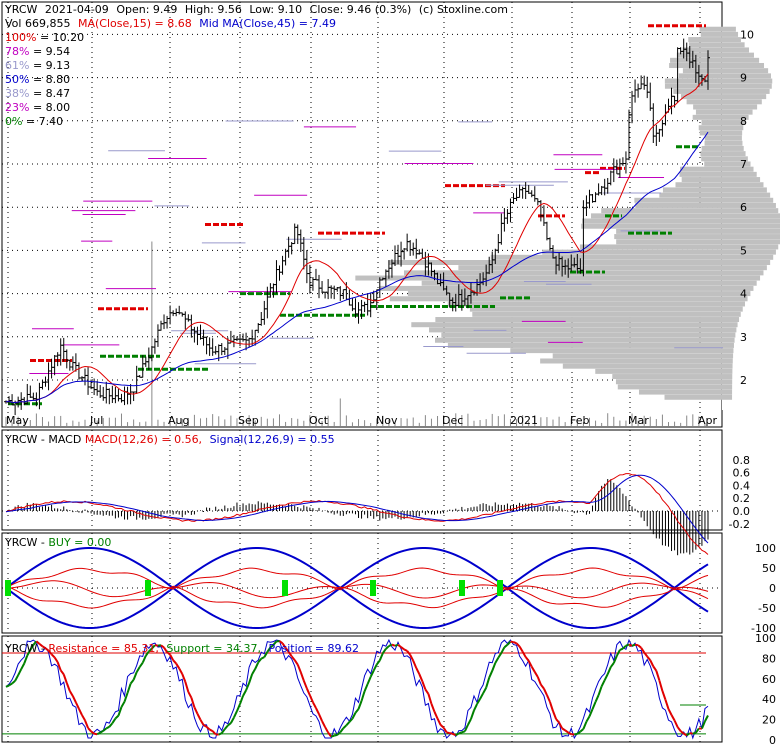 This screenshot has height=745, width=780. I want to click on fib-level-pct: 50%, so click(17, 79).